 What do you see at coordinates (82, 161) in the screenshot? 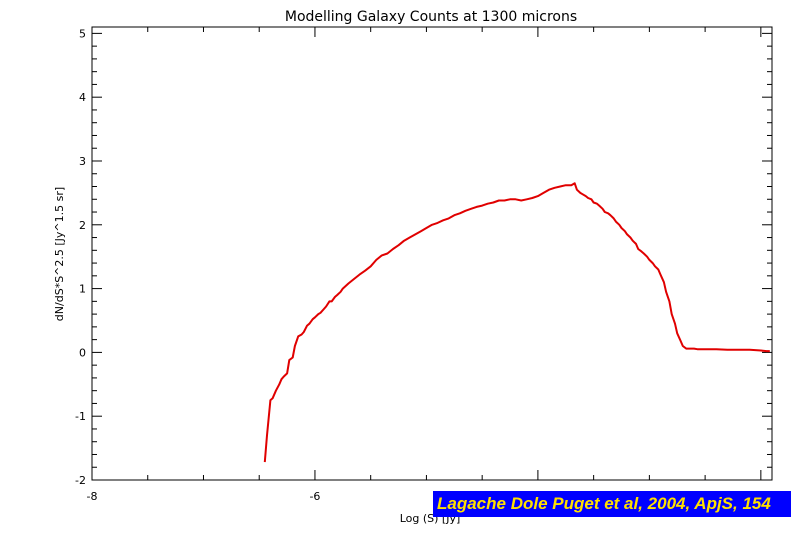
I see `y-tick-label: 3` at bounding box center [82, 161].